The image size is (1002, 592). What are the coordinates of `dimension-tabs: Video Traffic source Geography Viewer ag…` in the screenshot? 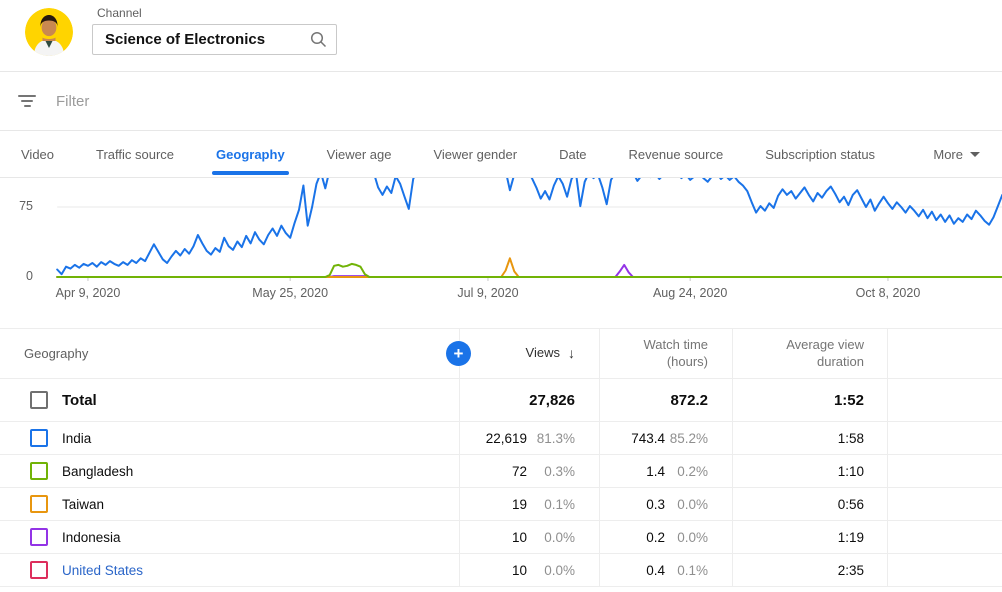 It's located at (501, 154).